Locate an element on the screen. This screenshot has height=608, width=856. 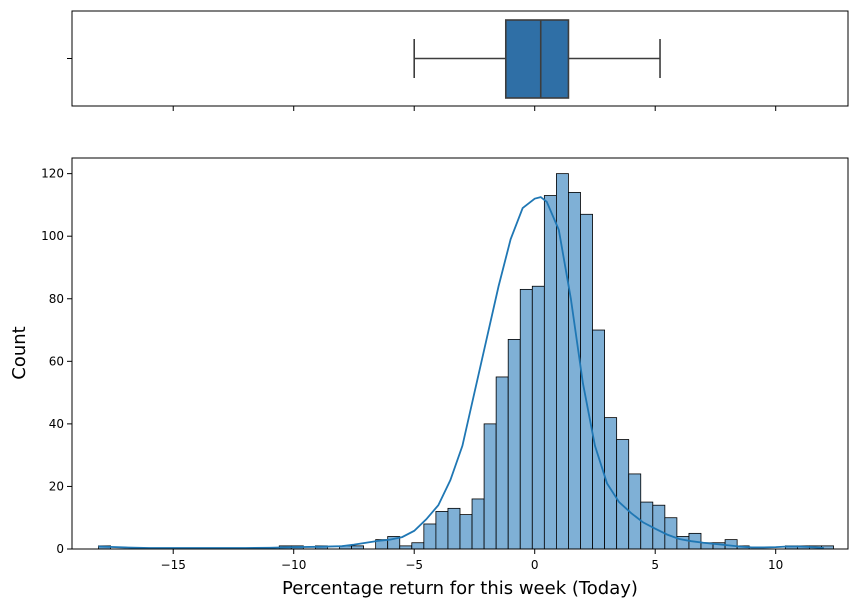
boxplot-marks is located at coordinates (537, 59).